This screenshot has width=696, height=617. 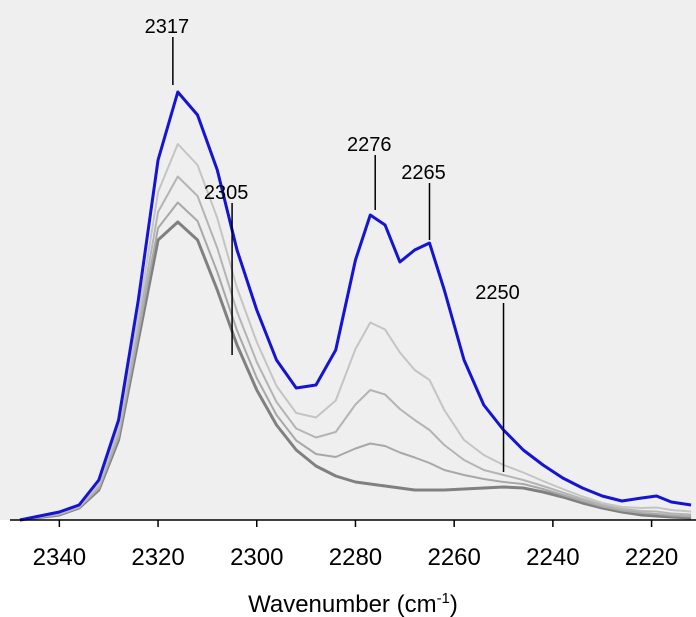 What do you see at coordinates (651, 557) in the screenshot?
I see `x-tick-label: 2220` at bounding box center [651, 557].